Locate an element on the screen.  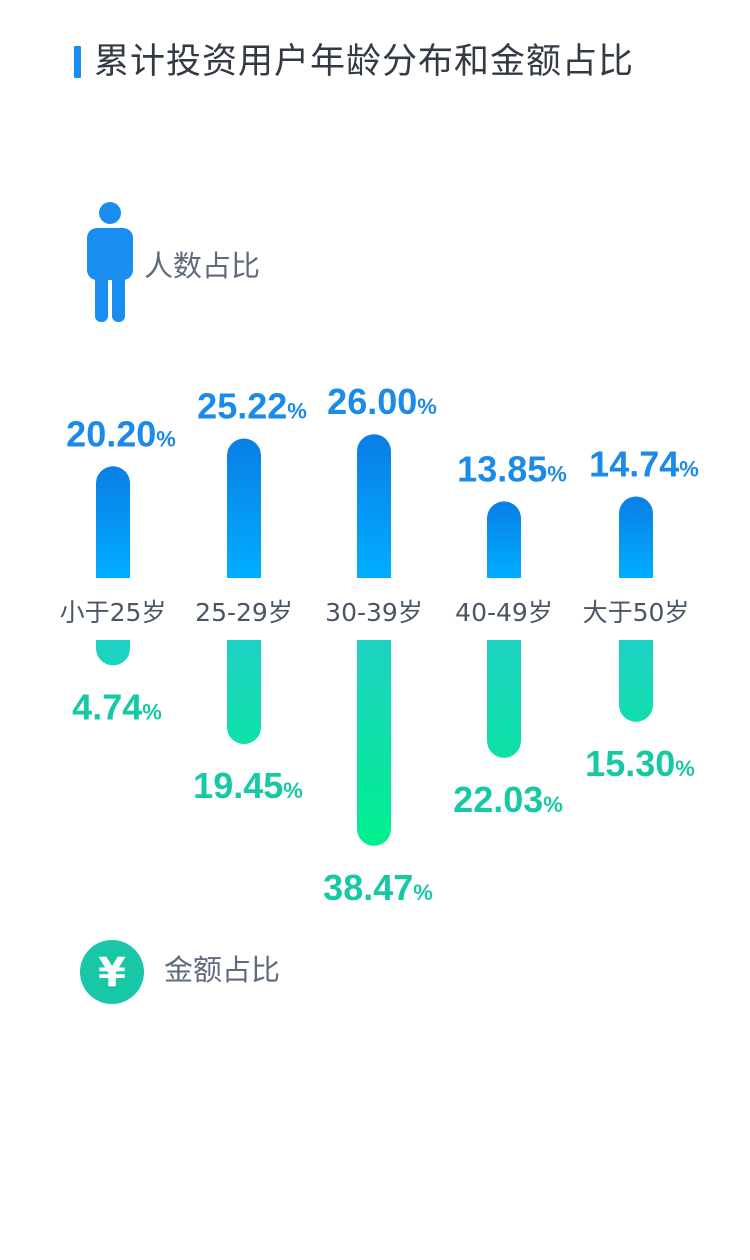
value-label-amount-2: 38.47% is located at coordinates (378, 887).